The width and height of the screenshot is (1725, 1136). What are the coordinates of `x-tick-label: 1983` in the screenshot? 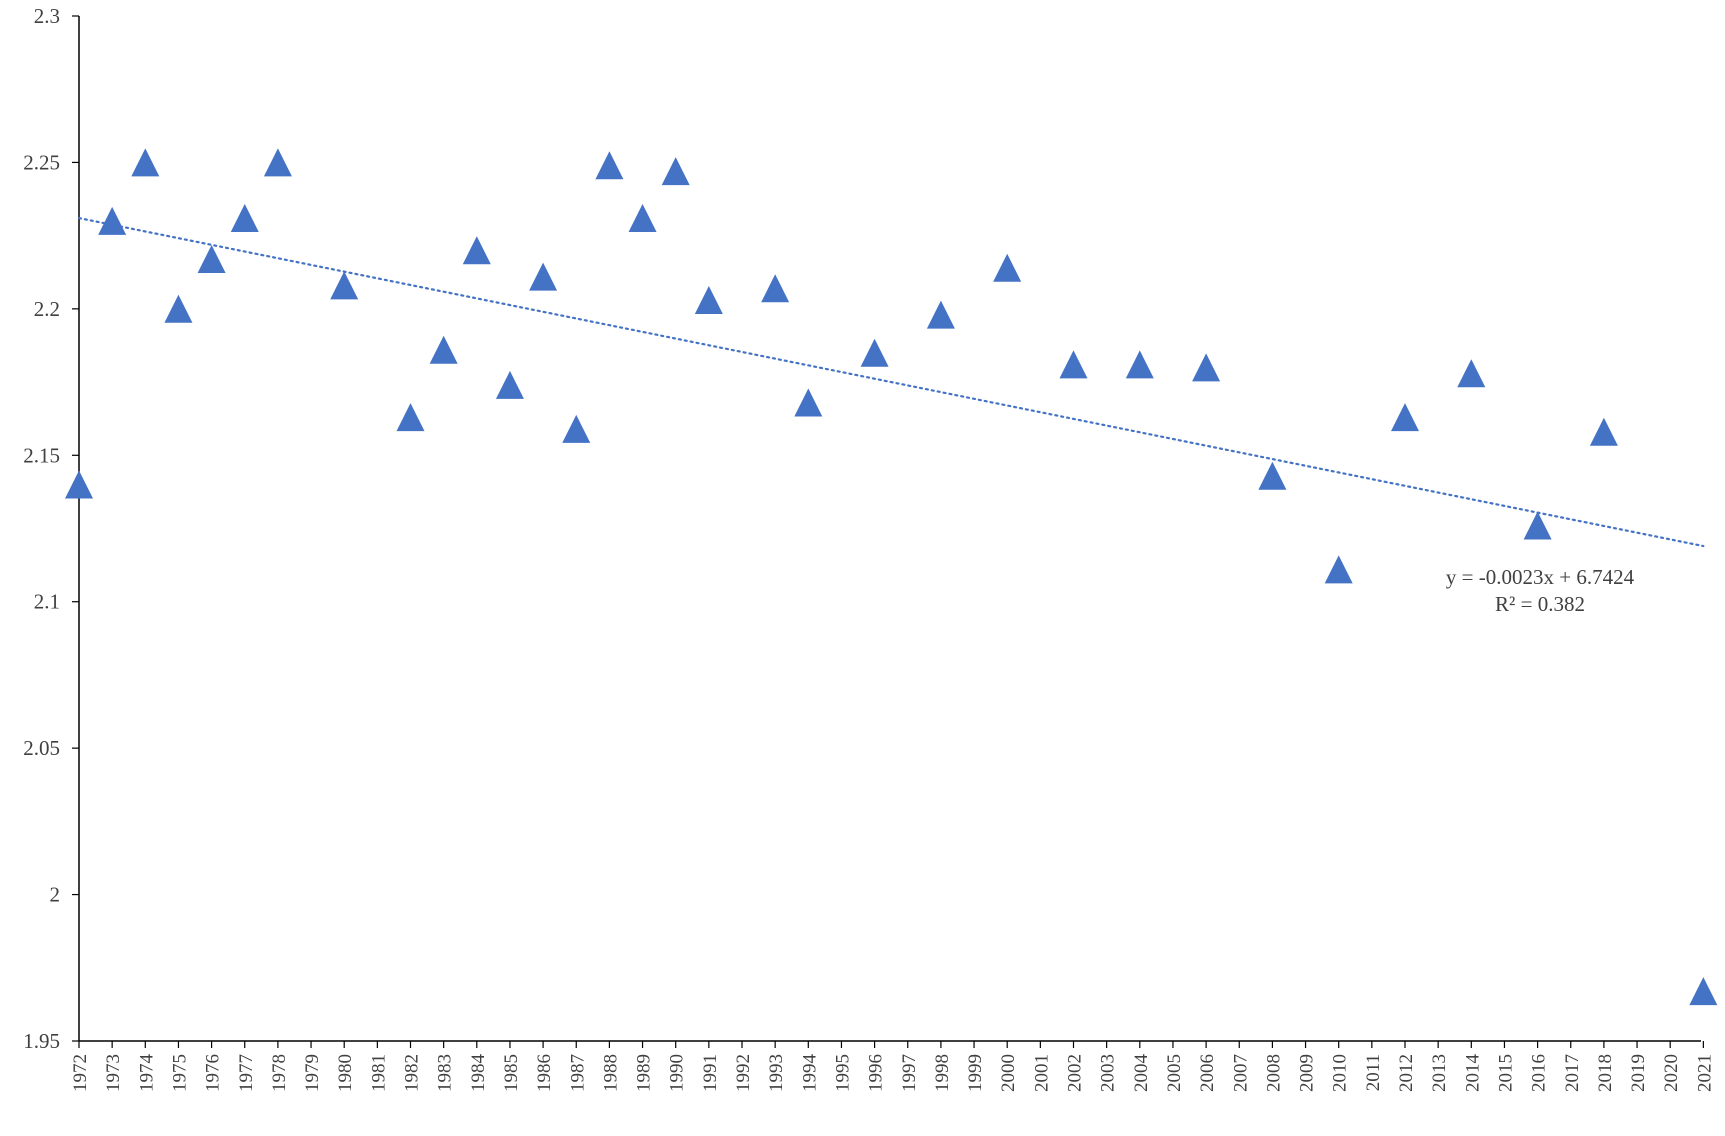 It's located at (445, 1073).